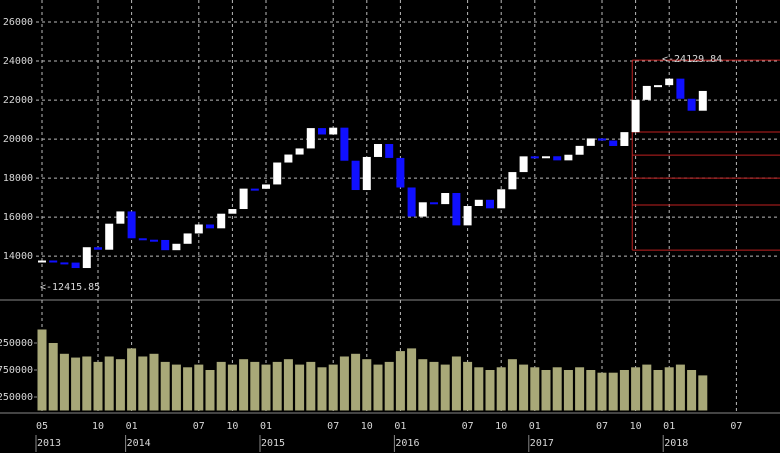 Image resolution: width=780 pixels, height=453 pixels. I want to click on year-label: 2017, so click(542, 443).